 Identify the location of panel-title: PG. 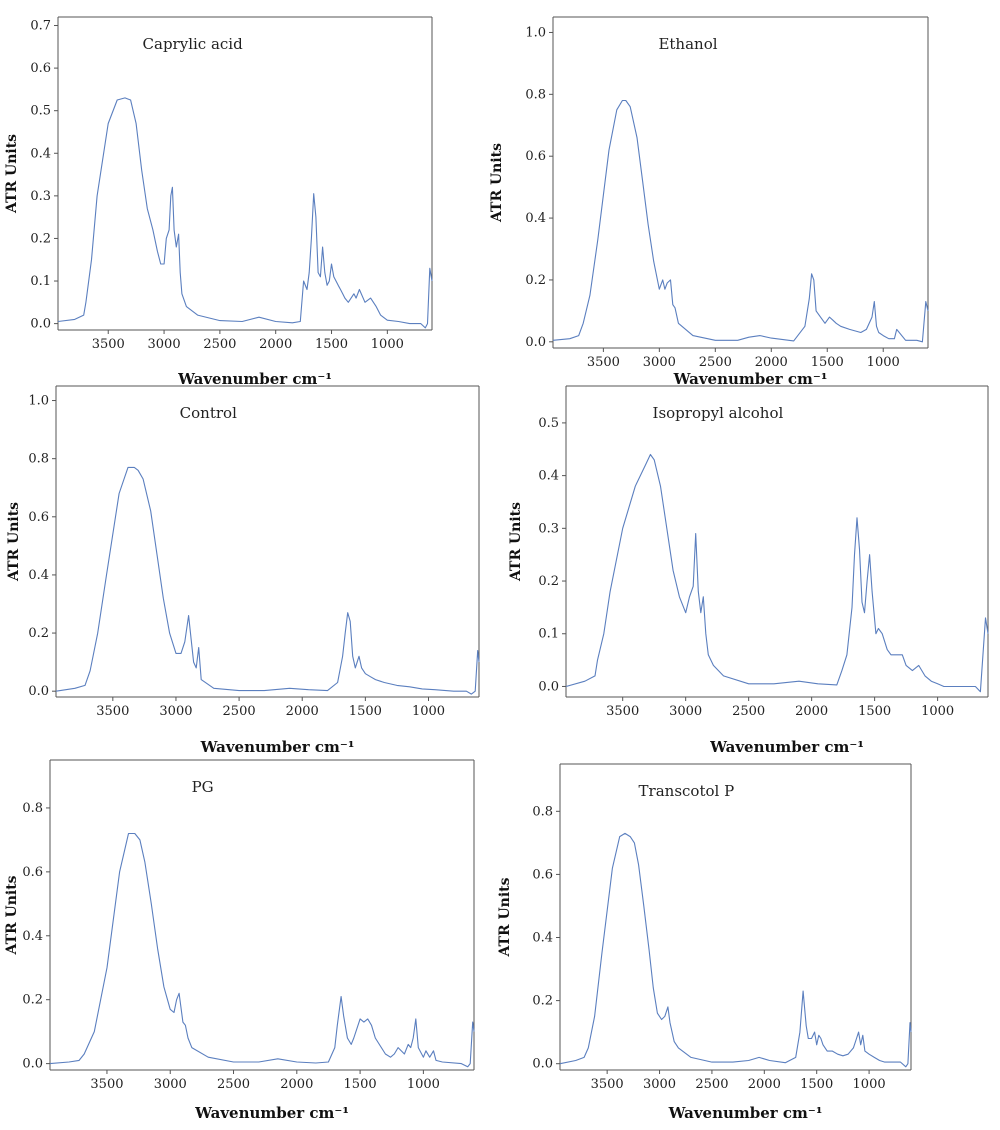
(203, 787).